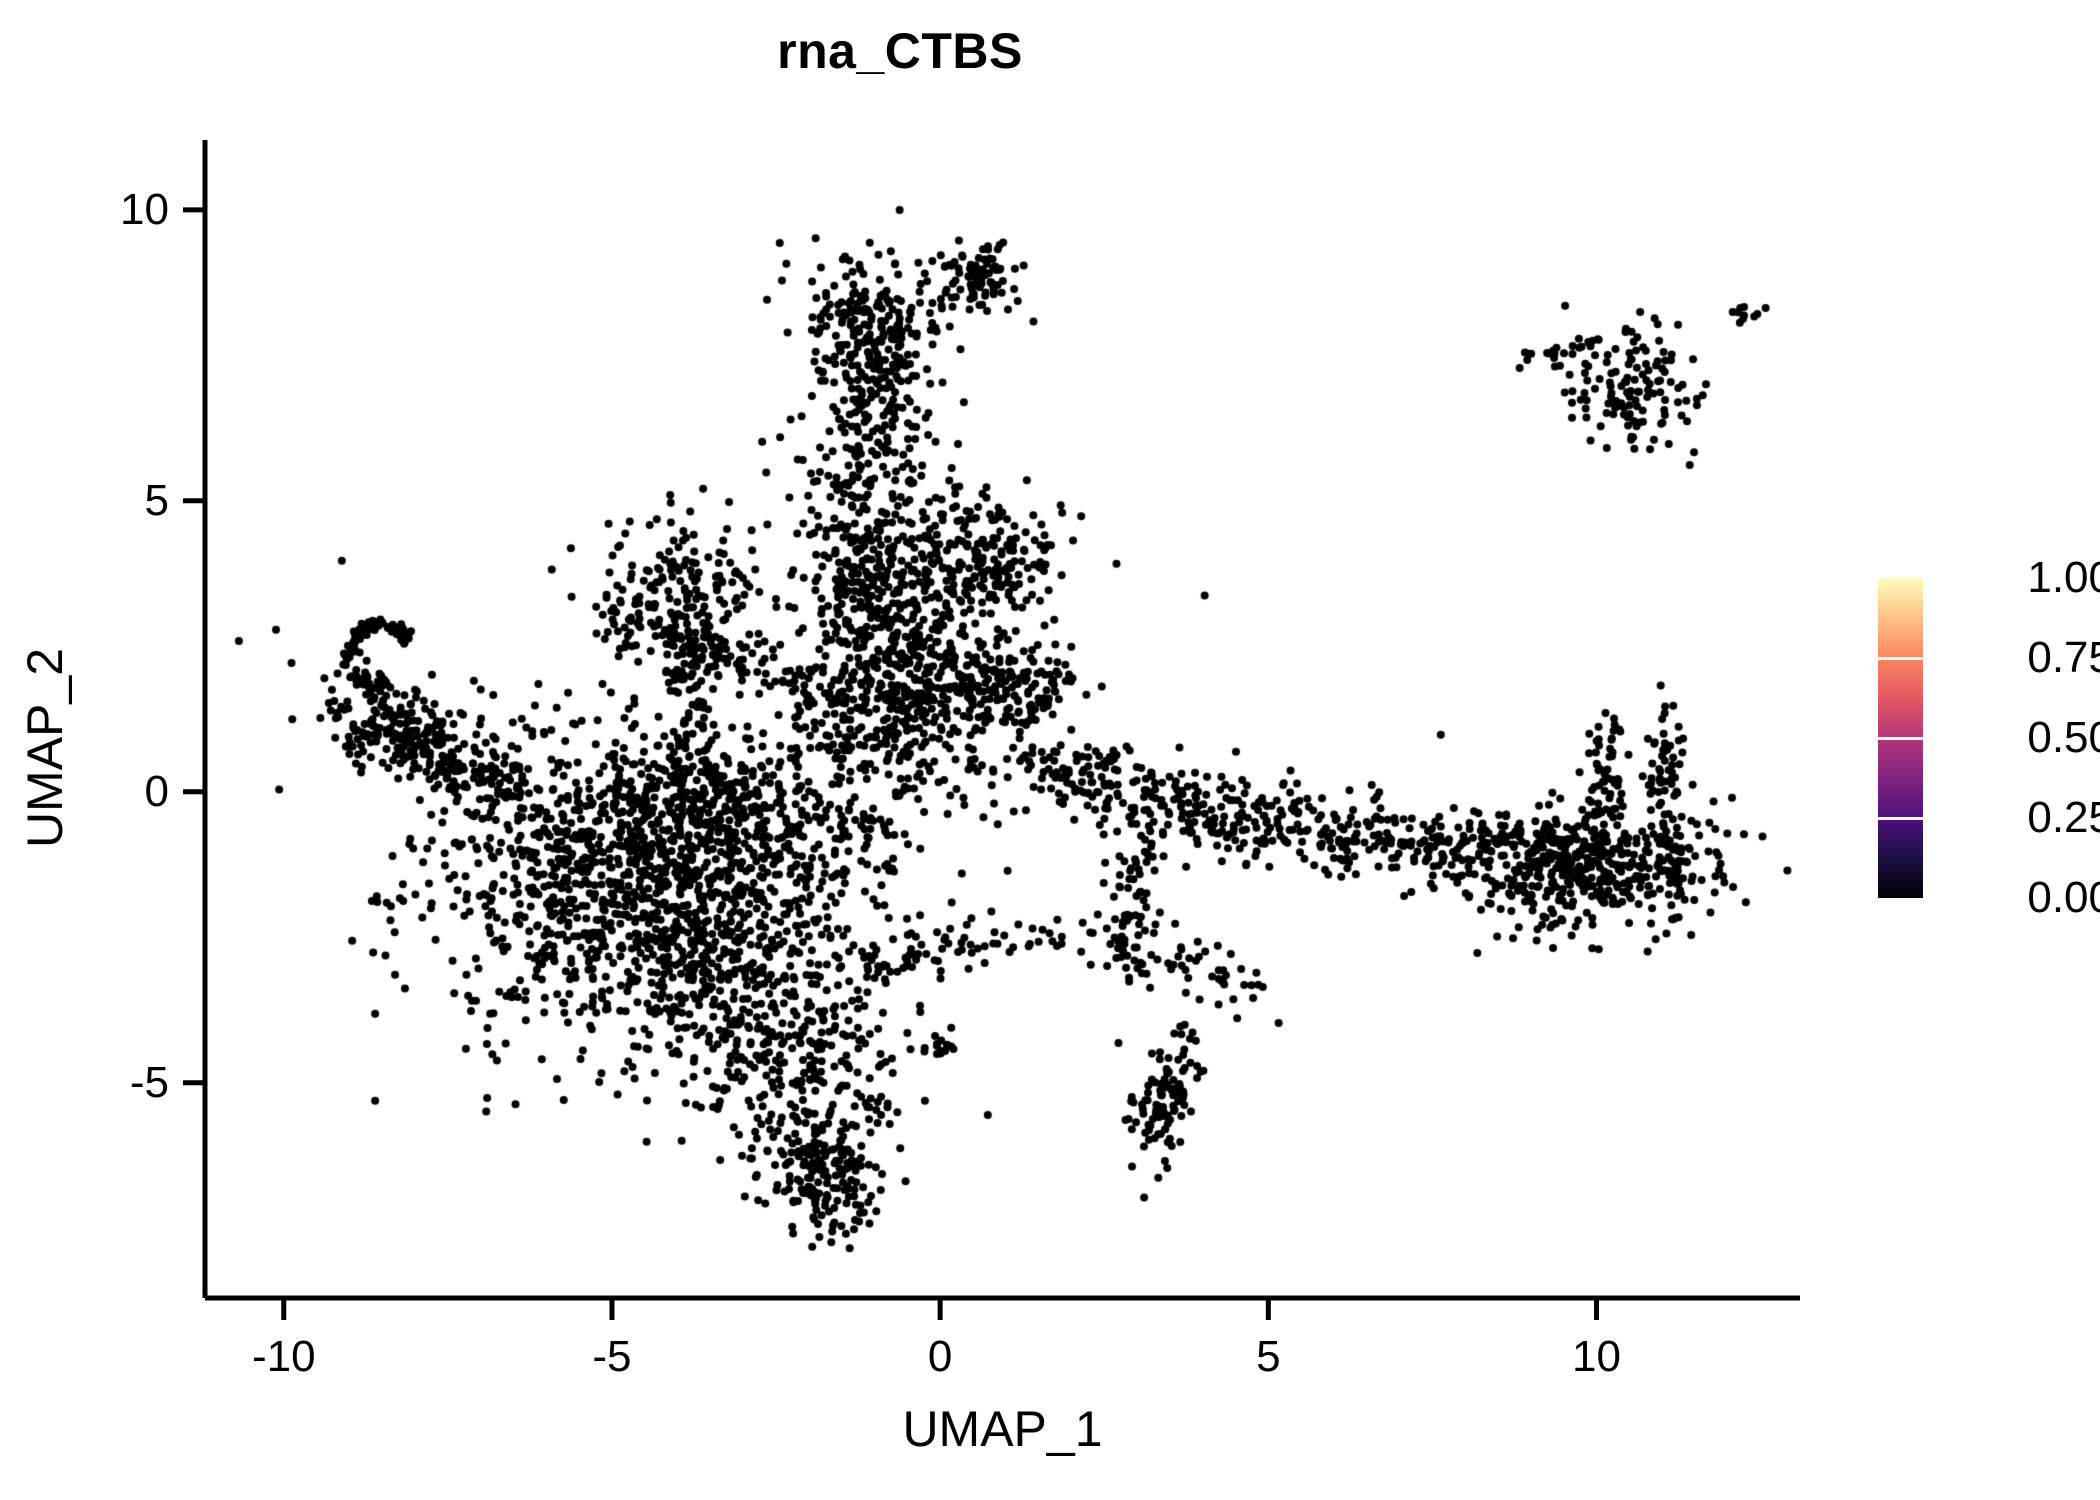 The image size is (2100, 1500). What do you see at coordinates (2063, 897) in the screenshot?
I see `colorbar-tick-label: 0.00` at bounding box center [2063, 897].